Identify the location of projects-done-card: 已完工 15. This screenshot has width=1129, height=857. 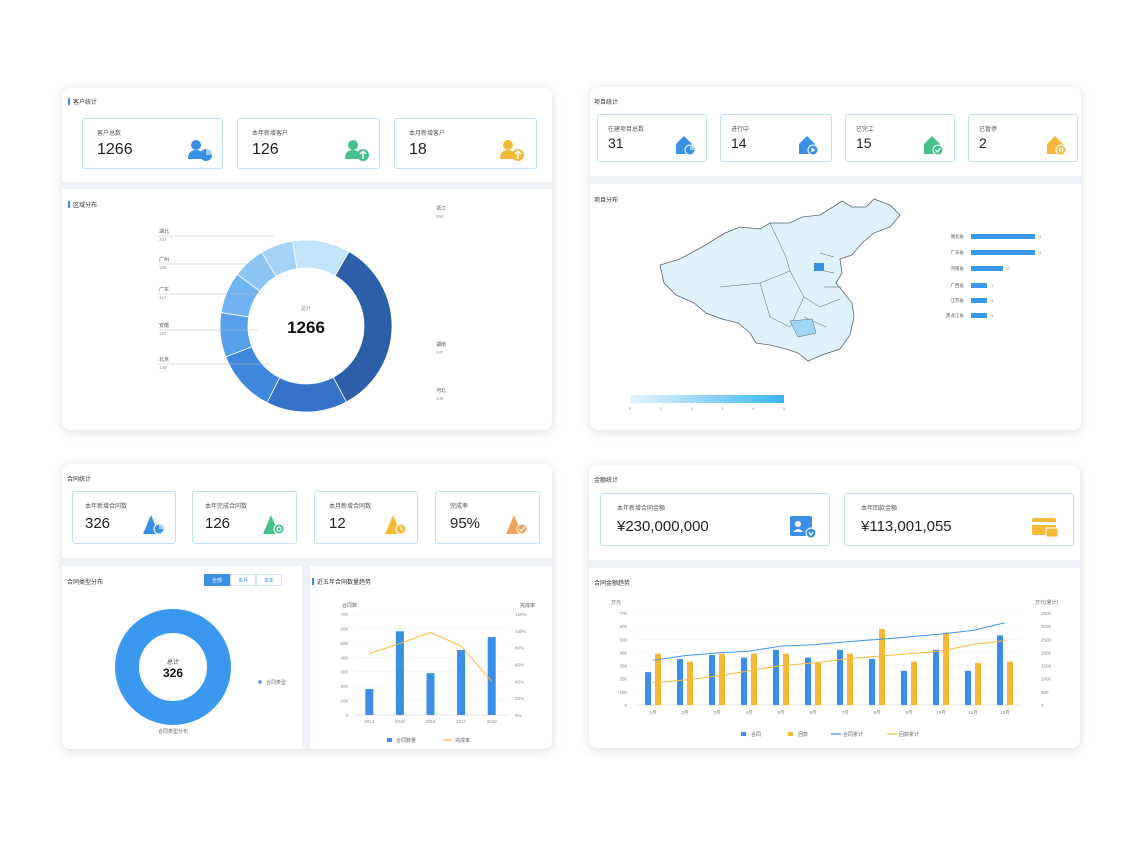
(900, 138).